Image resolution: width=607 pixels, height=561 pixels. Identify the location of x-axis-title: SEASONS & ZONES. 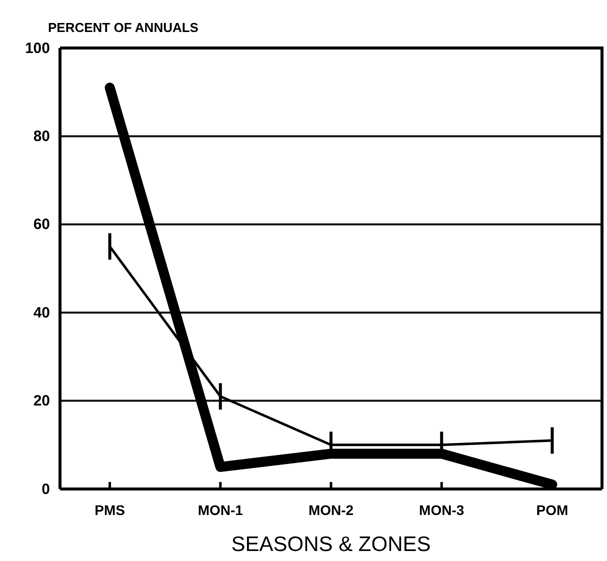
(331, 544).